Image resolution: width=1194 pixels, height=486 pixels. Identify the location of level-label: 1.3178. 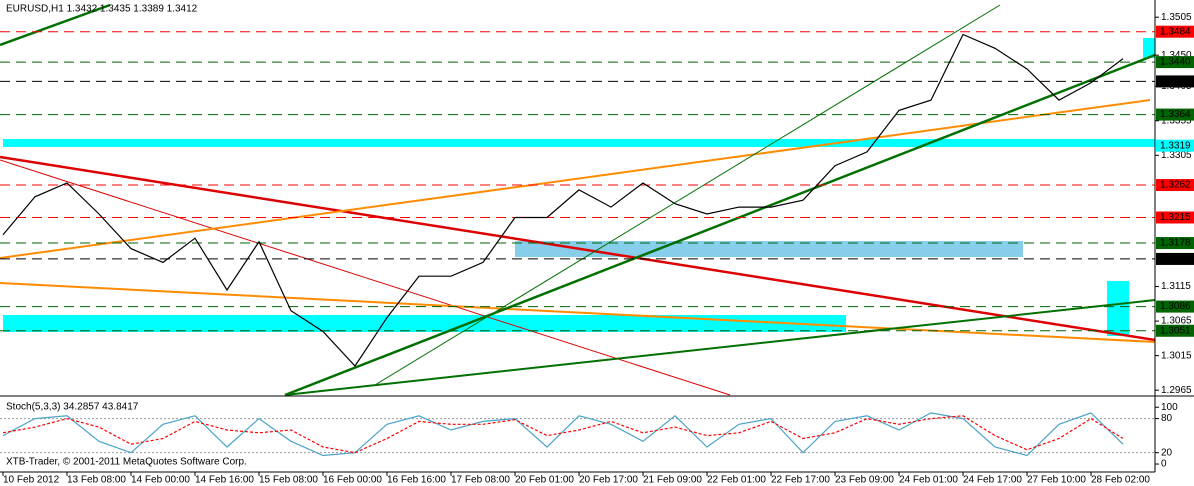
(1175, 243).